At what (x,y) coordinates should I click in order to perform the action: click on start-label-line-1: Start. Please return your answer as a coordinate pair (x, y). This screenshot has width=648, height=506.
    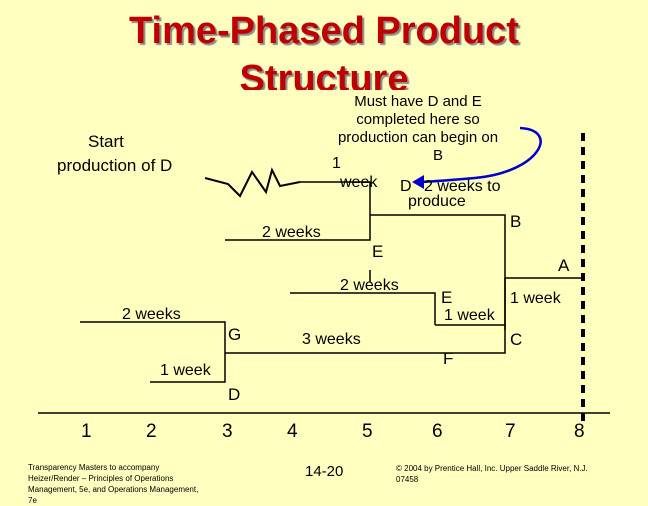
    Looking at the image, I should click on (106, 141).